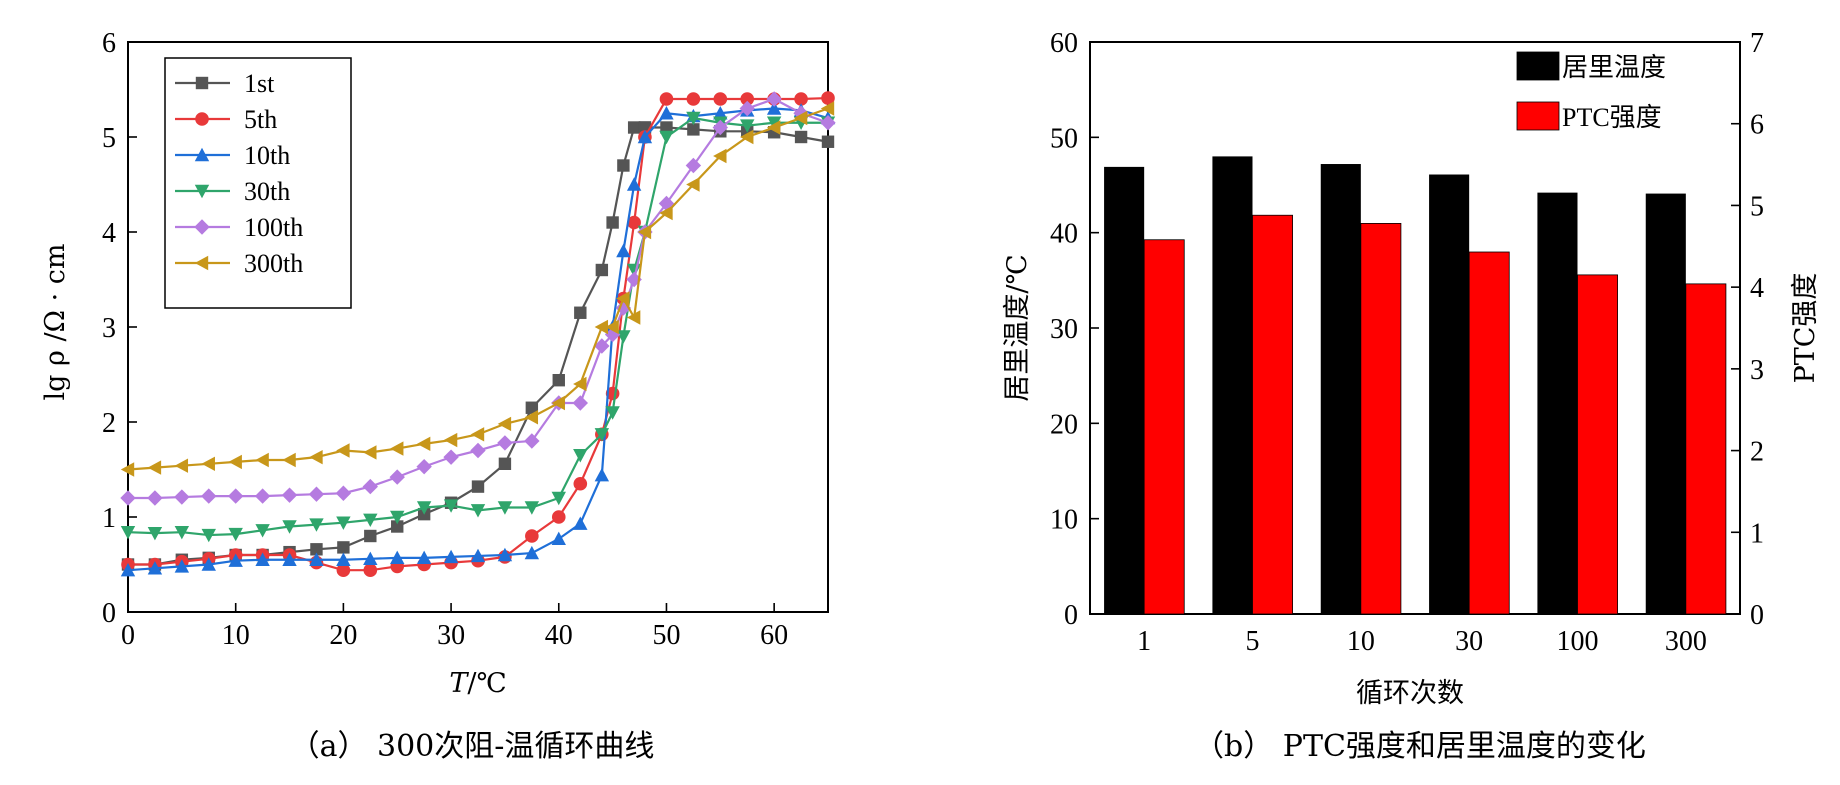 This screenshot has height=785, width=1840. I want to click on chart-a-legend-label: 30th, so click(267, 191).